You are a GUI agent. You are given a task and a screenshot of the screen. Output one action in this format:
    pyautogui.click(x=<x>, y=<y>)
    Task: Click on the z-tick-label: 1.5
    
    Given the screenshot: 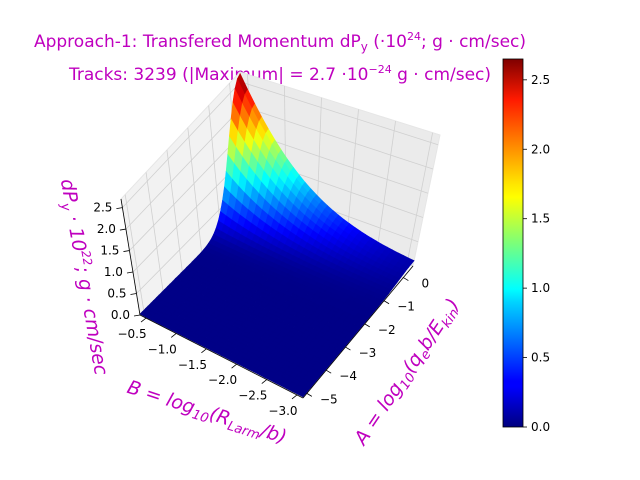 What is the action you would take?
    pyautogui.click(x=109, y=251)
    